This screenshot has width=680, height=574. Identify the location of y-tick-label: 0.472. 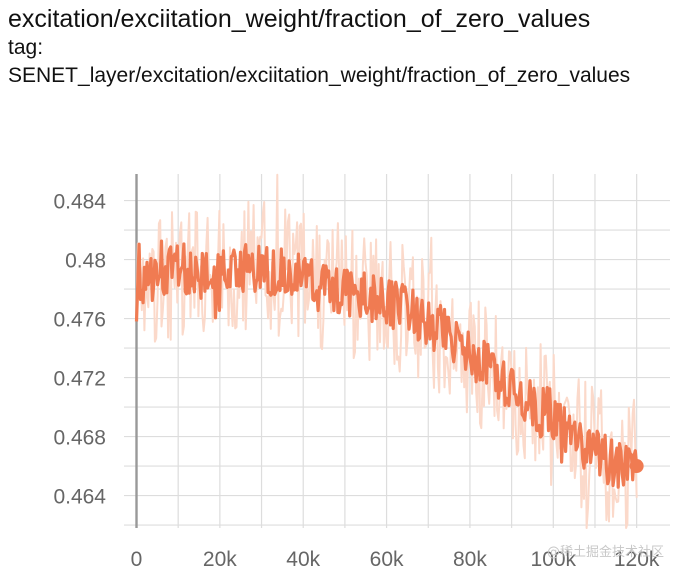
(79, 379).